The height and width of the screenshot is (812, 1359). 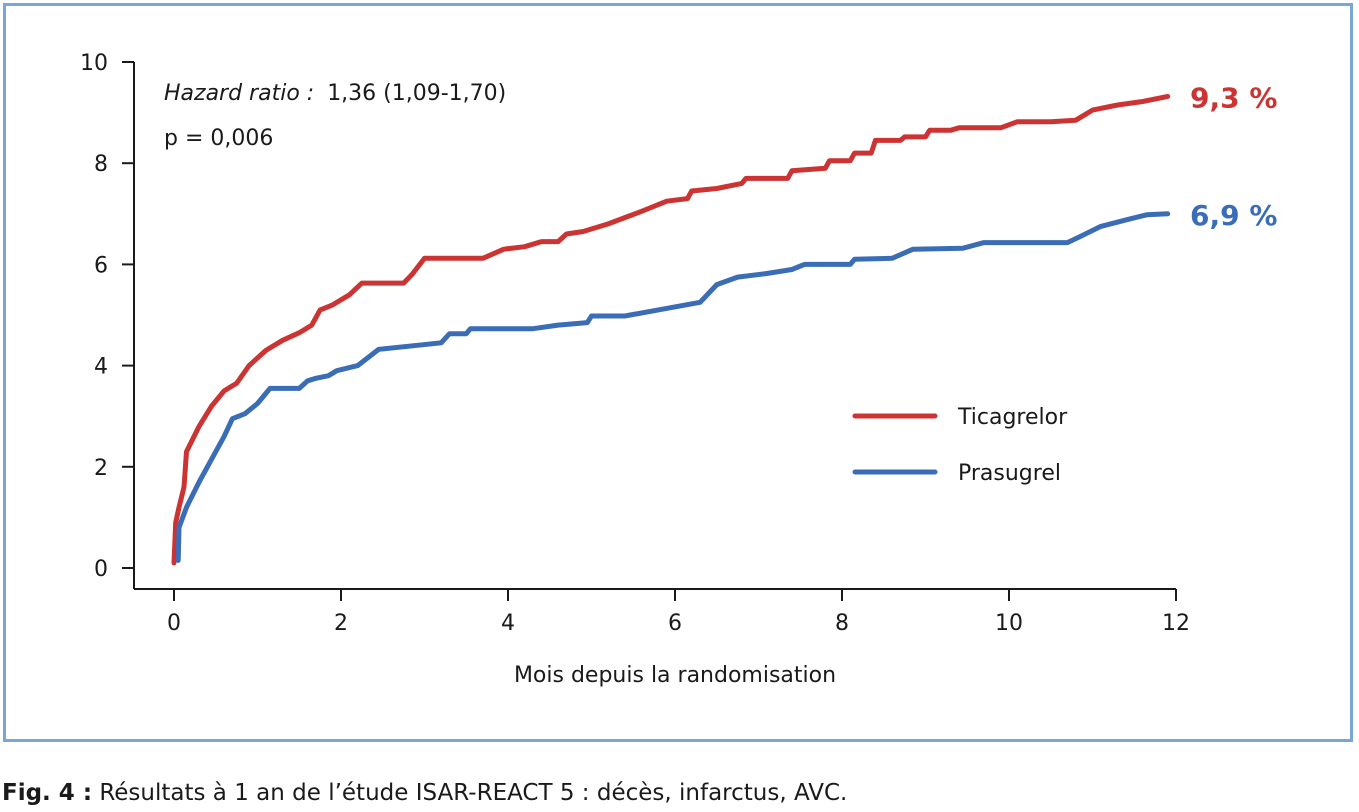 What do you see at coordinates (675, 623) in the screenshot?
I see `x-tick-label-3: 6` at bounding box center [675, 623].